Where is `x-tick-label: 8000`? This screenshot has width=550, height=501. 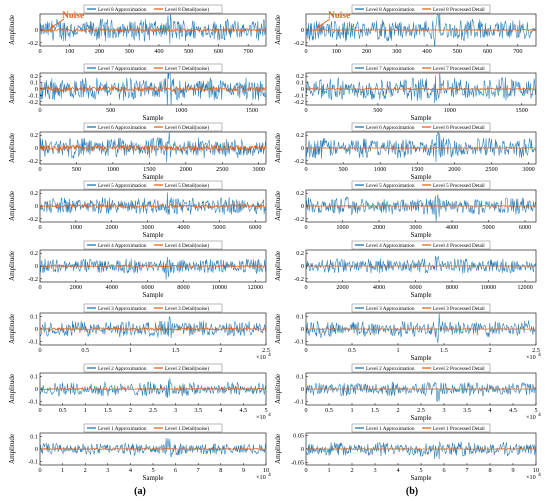
x-tick-label: 8000 is located at coordinates (183, 287).